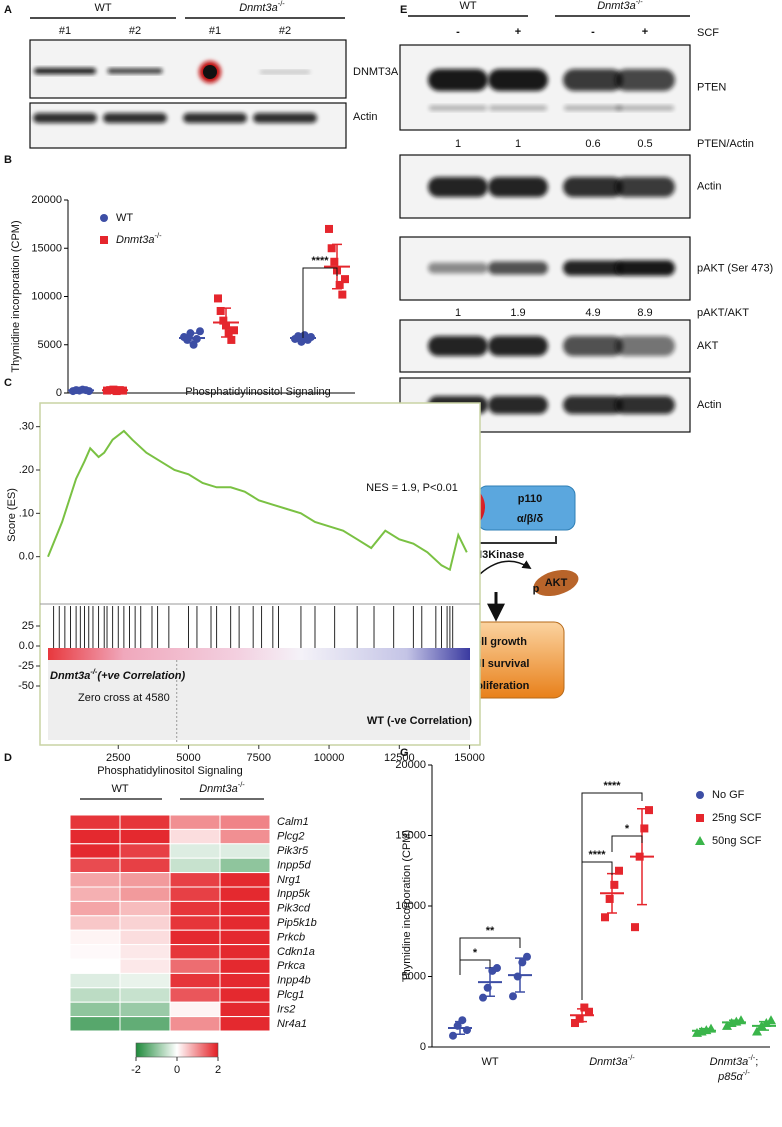 This screenshot has height=1127, width=782. Describe the element at coordinates (708, 33) in the screenshot. I see `treatment-label: SCF` at that location.